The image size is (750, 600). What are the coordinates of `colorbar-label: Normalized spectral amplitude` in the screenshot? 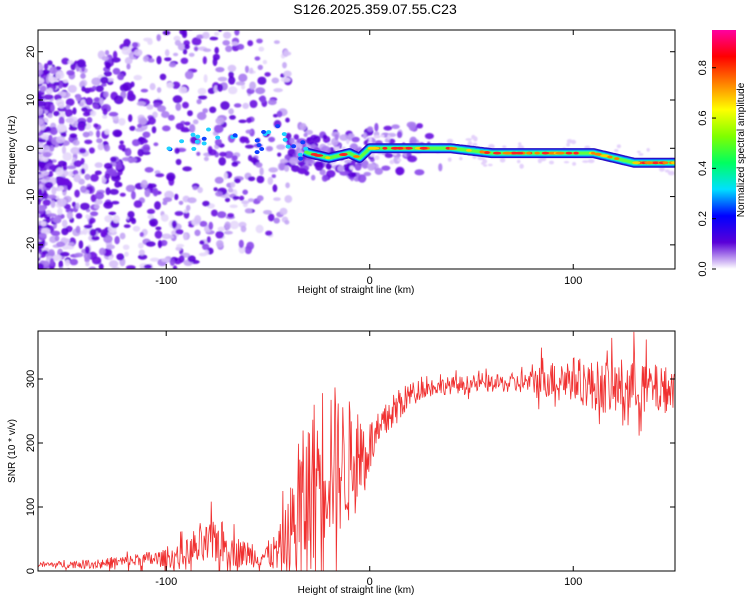 It's located at (741, 149).